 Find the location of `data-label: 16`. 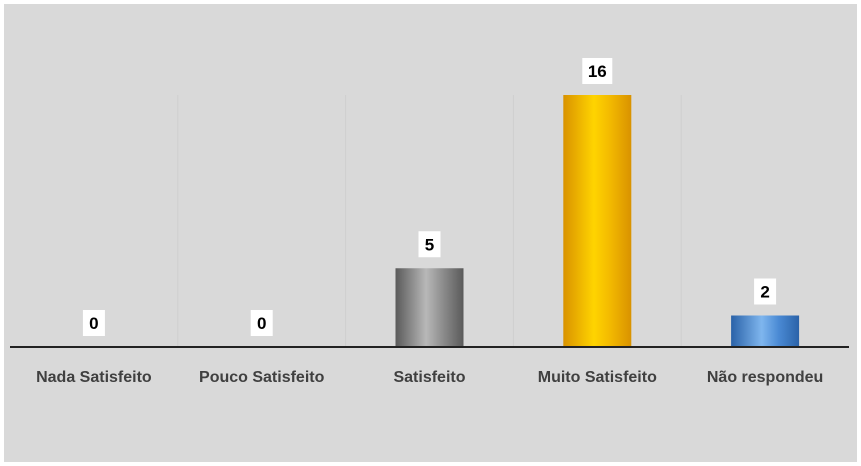

data-label: 16 is located at coordinates (597, 71).